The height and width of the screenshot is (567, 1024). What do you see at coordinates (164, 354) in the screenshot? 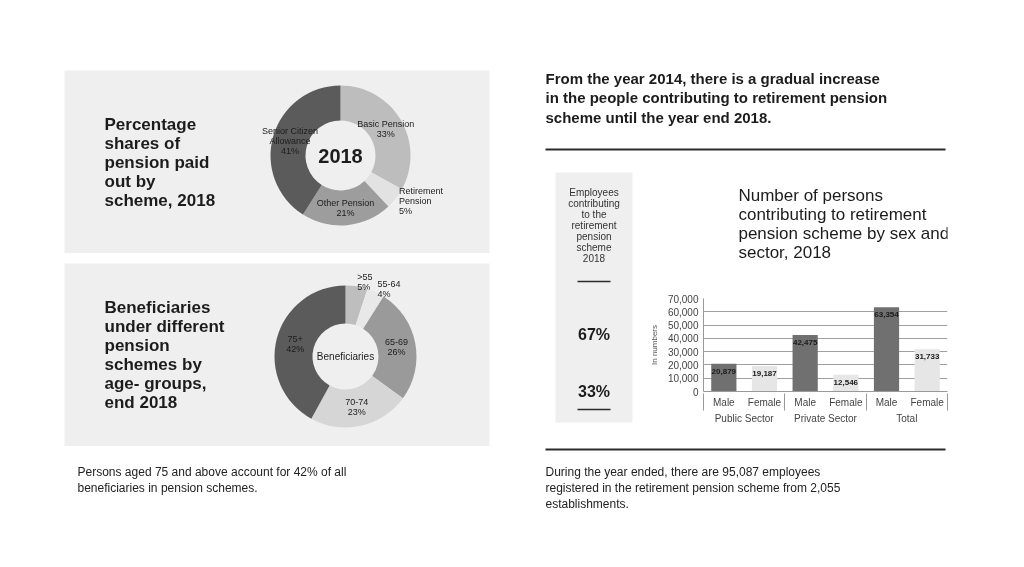
I see `text: Beneficiaries under different pension schemes by age- groups, end 2018` at bounding box center [164, 354].